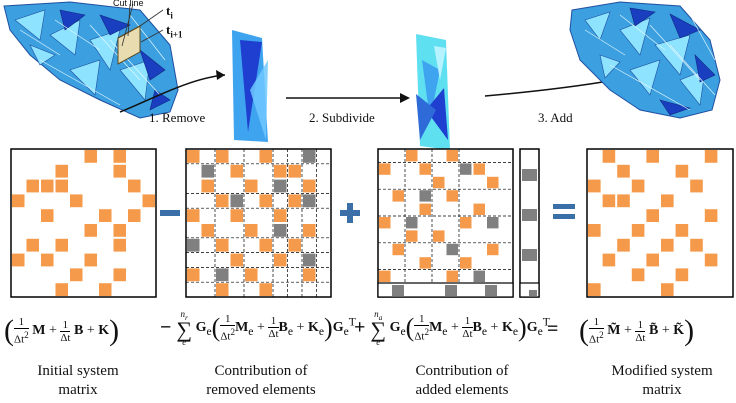 This screenshot has height=403, width=736. I want to click on liver-mesh-left, so click(91, 60).